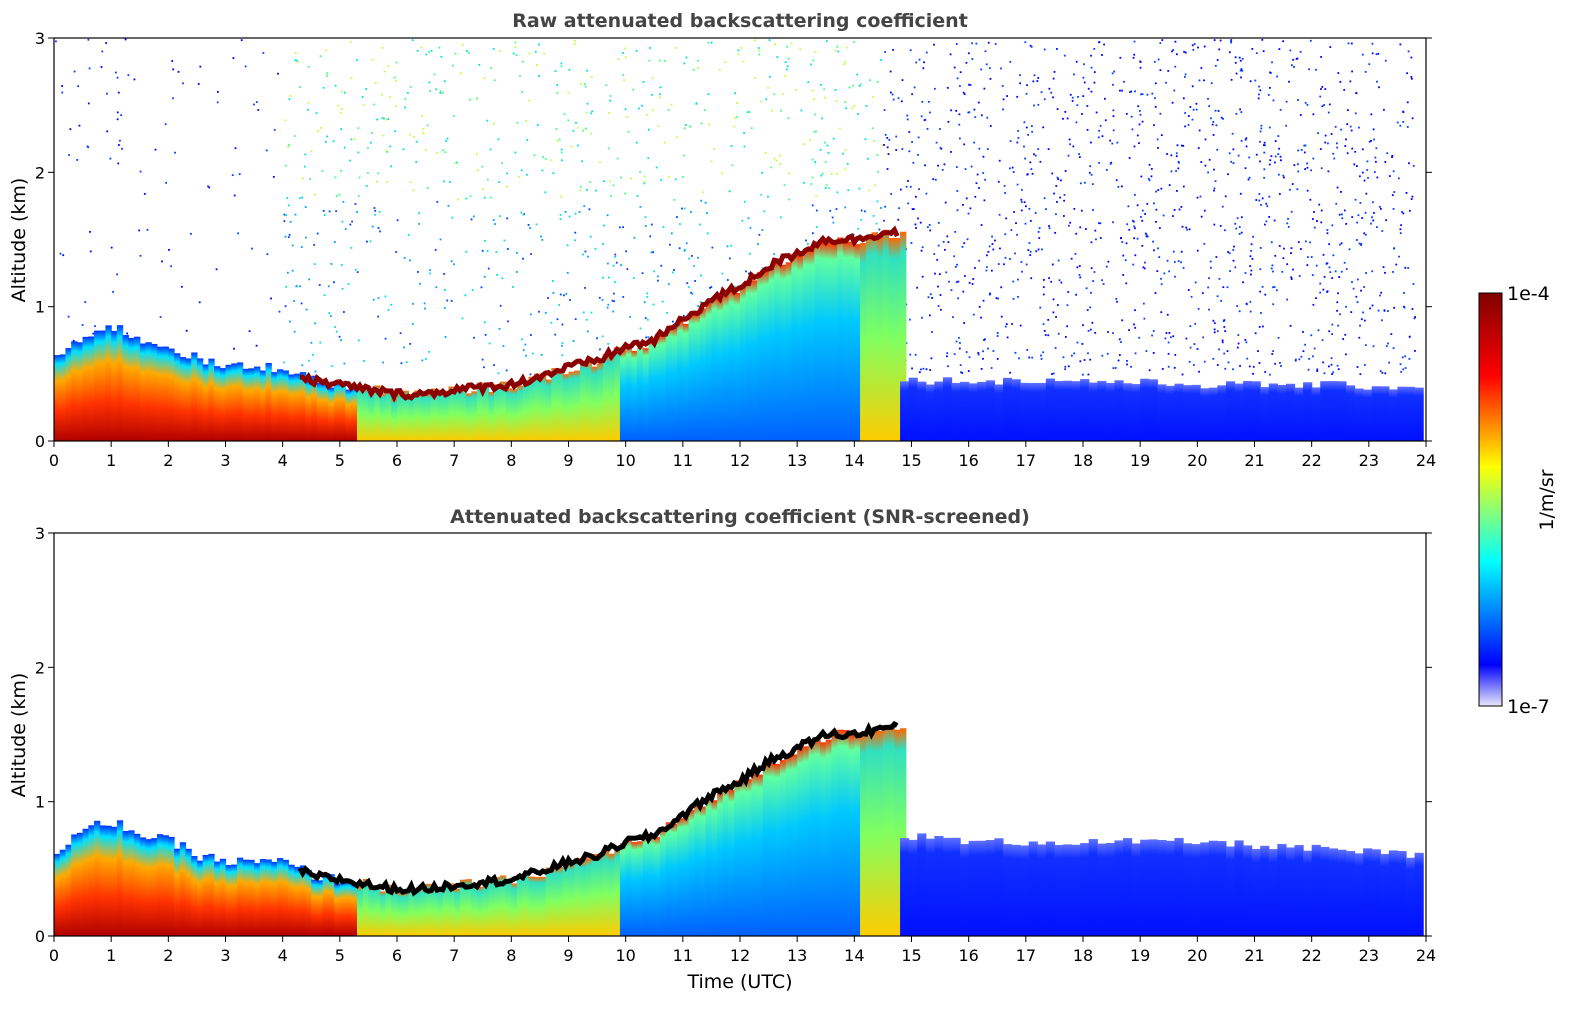  Describe the element at coordinates (283, 955) in the screenshot. I see `x-tick-label: 4` at that location.